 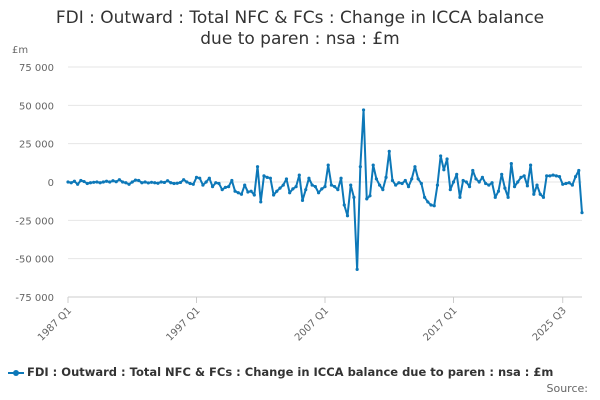 What do you see at coordinates (36, 106) in the screenshot?
I see `y-tick-label: 50 000` at bounding box center [36, 106].